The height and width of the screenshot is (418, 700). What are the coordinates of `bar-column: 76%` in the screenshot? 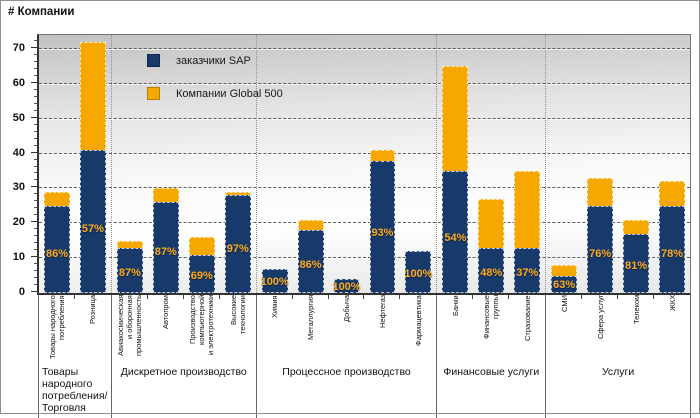 It's located at (600, 164).